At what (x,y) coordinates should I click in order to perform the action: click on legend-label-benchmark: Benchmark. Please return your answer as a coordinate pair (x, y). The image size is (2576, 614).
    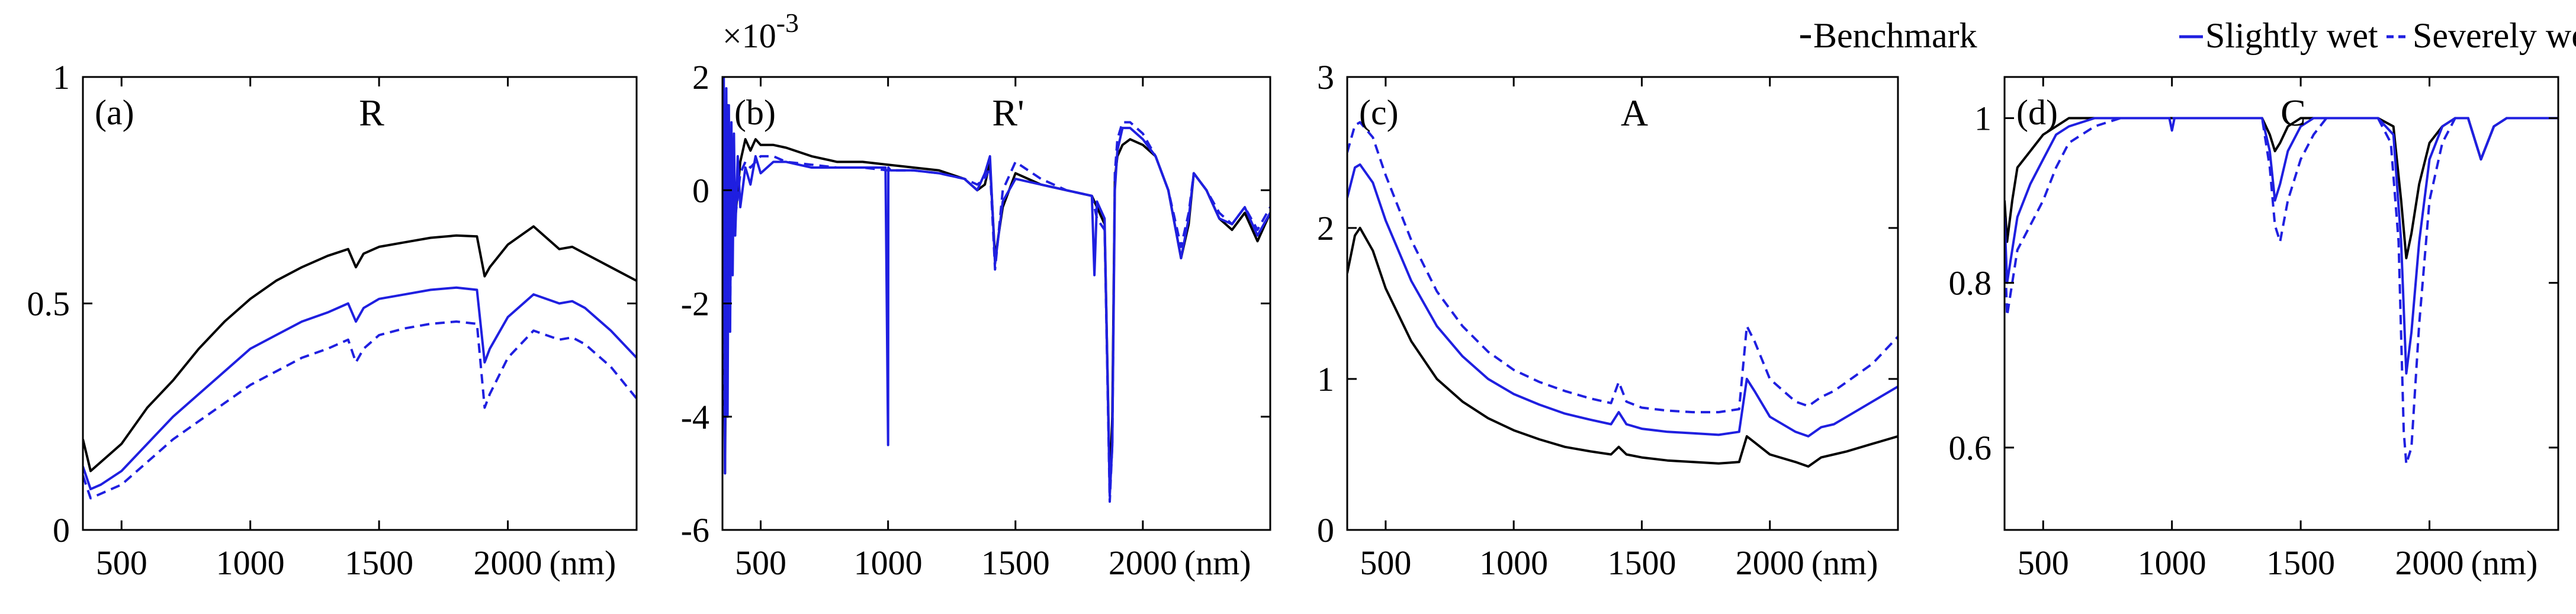
    Looking at the image, I should click on (1895, 35).